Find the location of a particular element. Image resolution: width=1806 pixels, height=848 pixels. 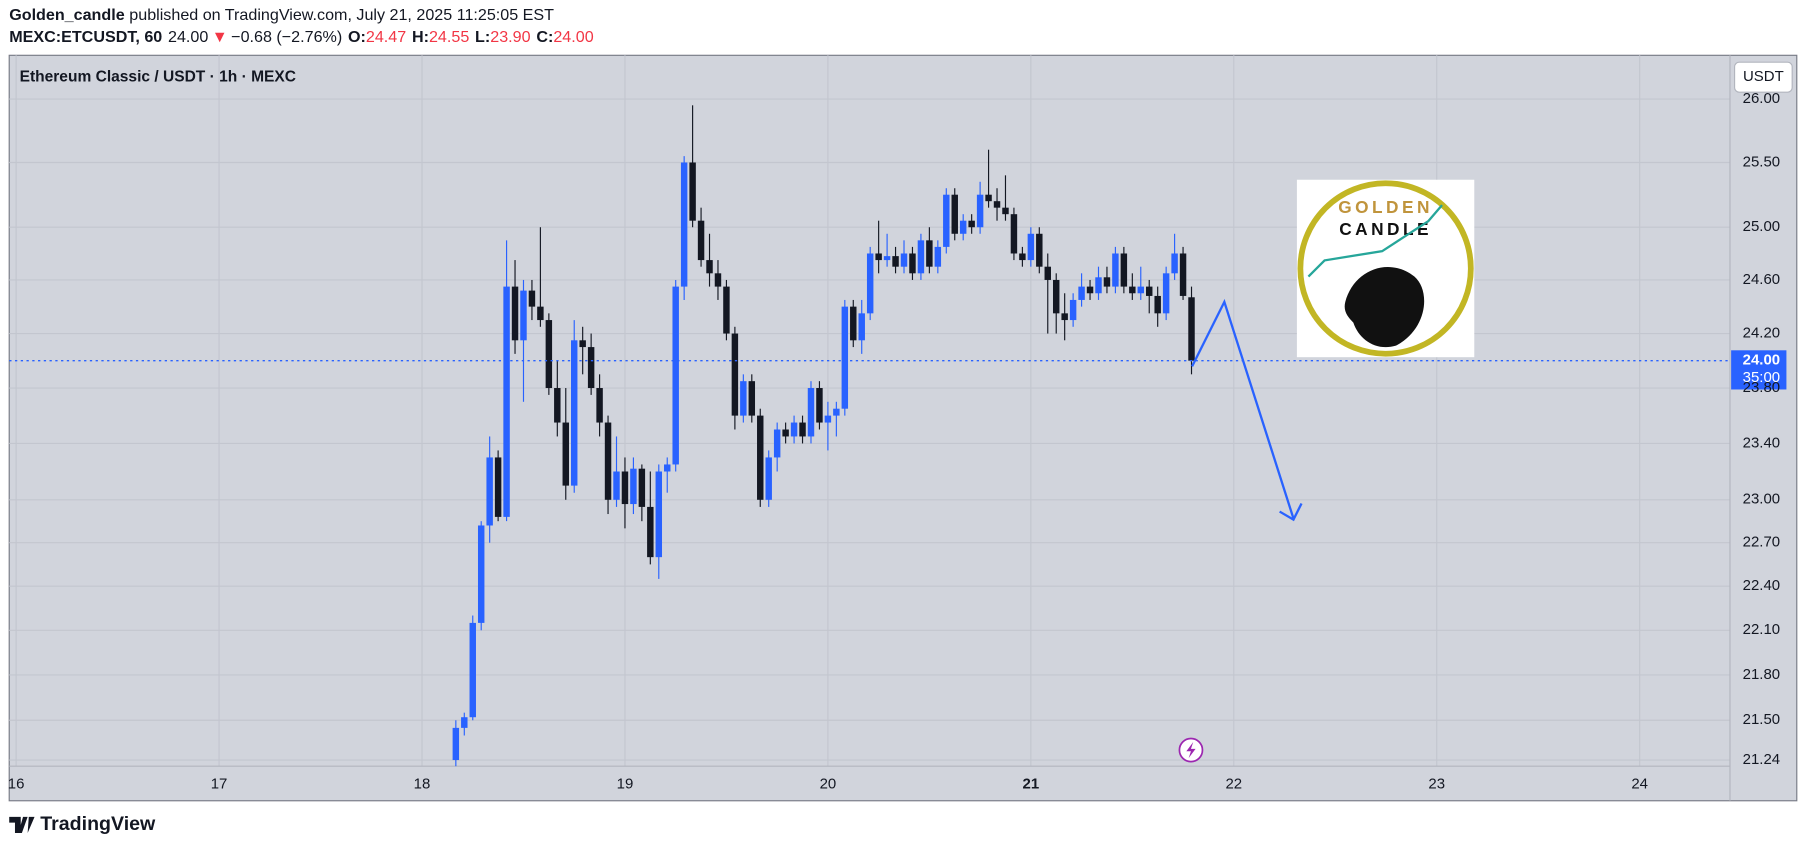

y-tick-label: 24.60 is located at coordinates (1761, 279).